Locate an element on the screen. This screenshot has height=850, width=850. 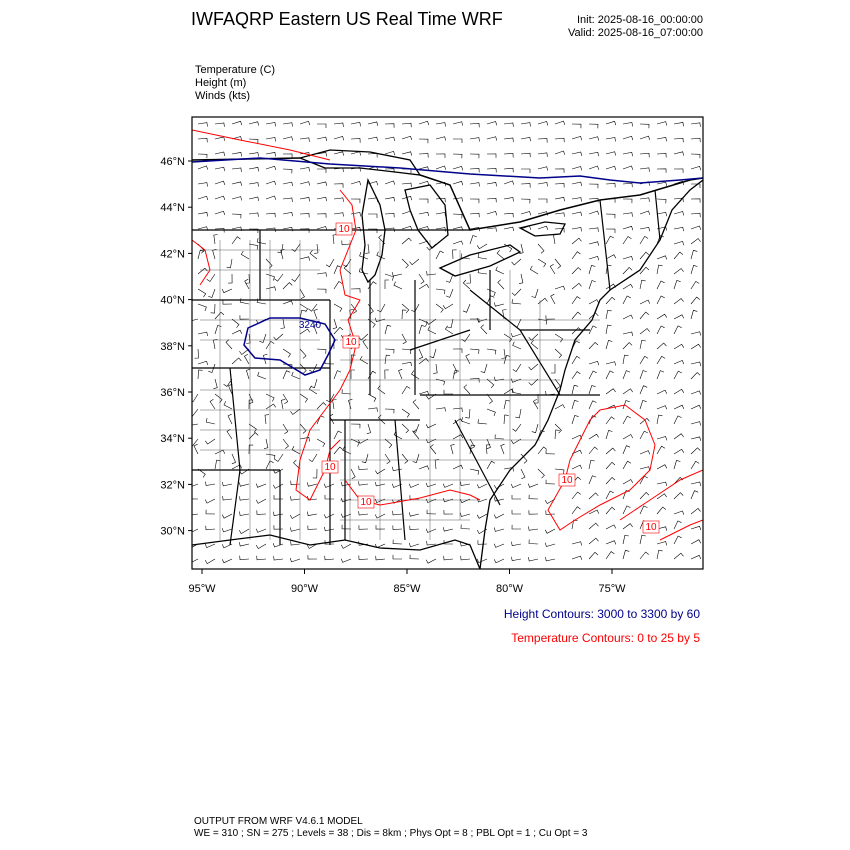
lat-tick-label: 32°N is located at coordinates (172, 485).